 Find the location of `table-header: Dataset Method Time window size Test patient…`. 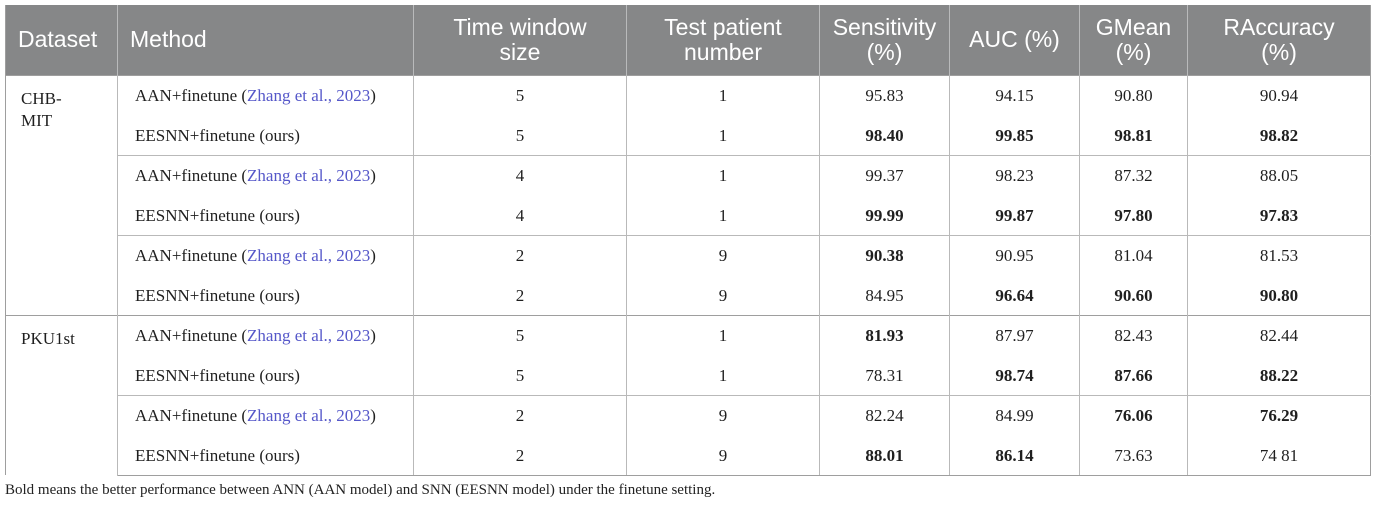

table-header: Dataset Method Time window size Test patient… is located at coordinates (688, 40).